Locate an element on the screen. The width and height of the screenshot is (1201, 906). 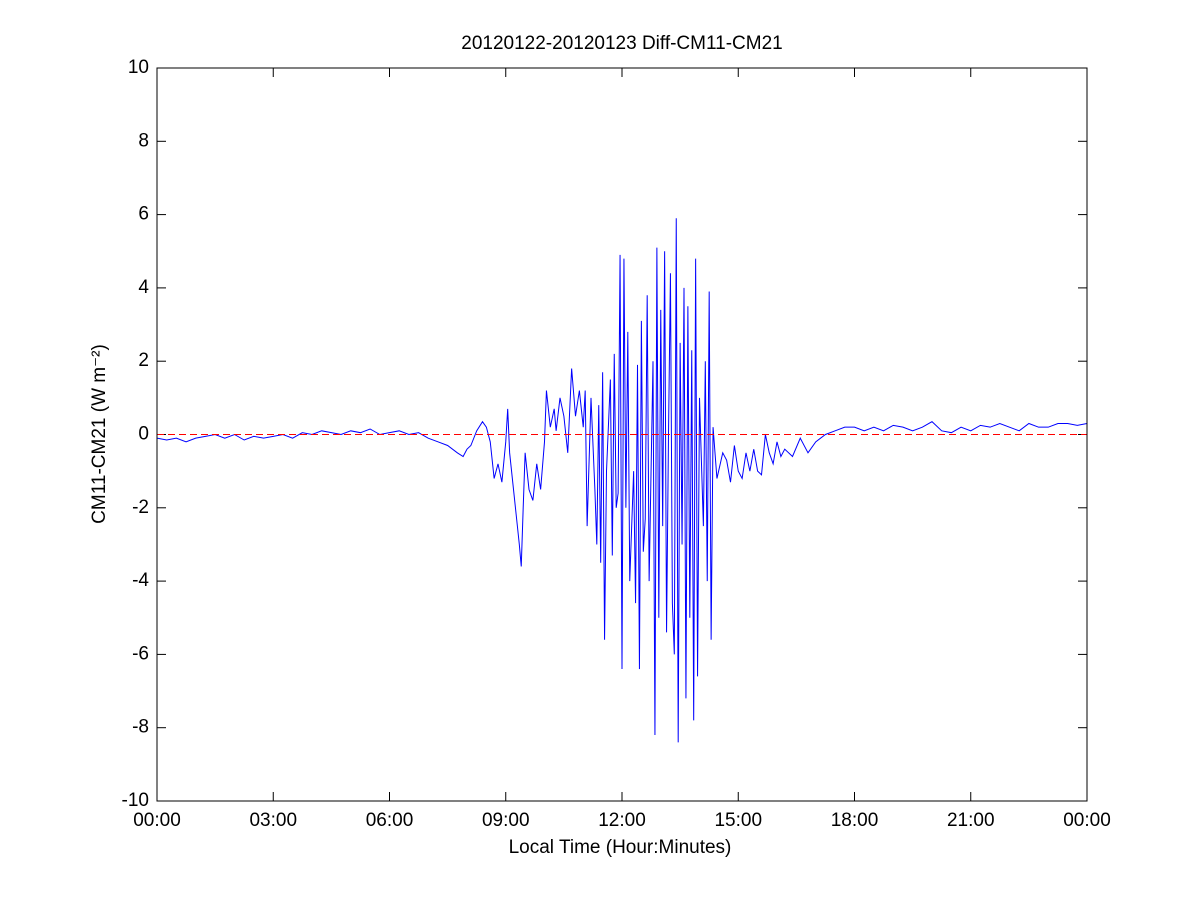
x-tick-label: 15:00 is located at coordinates (738, 820).